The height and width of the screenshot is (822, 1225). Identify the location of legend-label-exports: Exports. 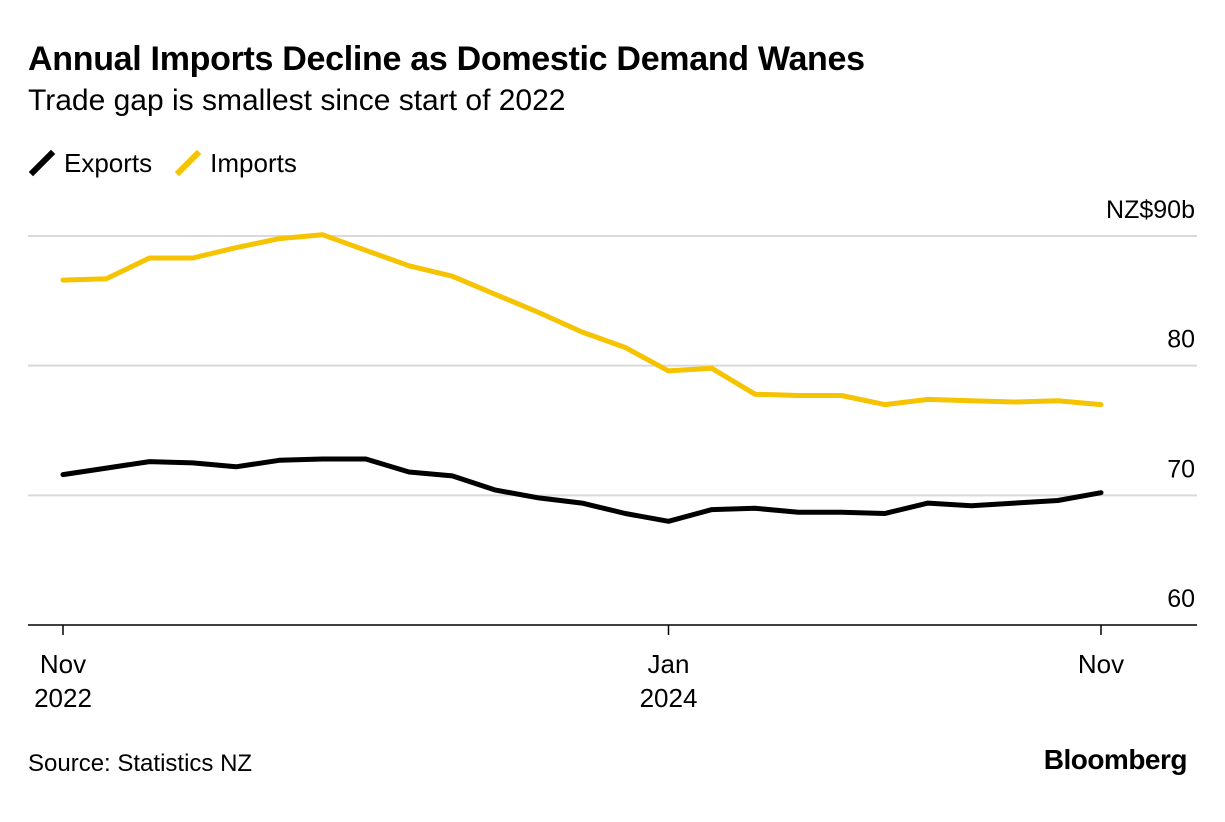
(108, 162).